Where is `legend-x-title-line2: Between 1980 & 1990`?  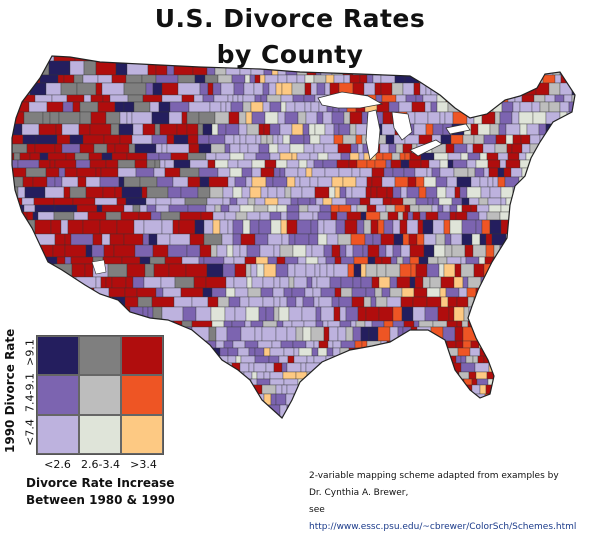
legend-x-title-line2: Between 1980 & 1990 is located at coordinates (100, 500).